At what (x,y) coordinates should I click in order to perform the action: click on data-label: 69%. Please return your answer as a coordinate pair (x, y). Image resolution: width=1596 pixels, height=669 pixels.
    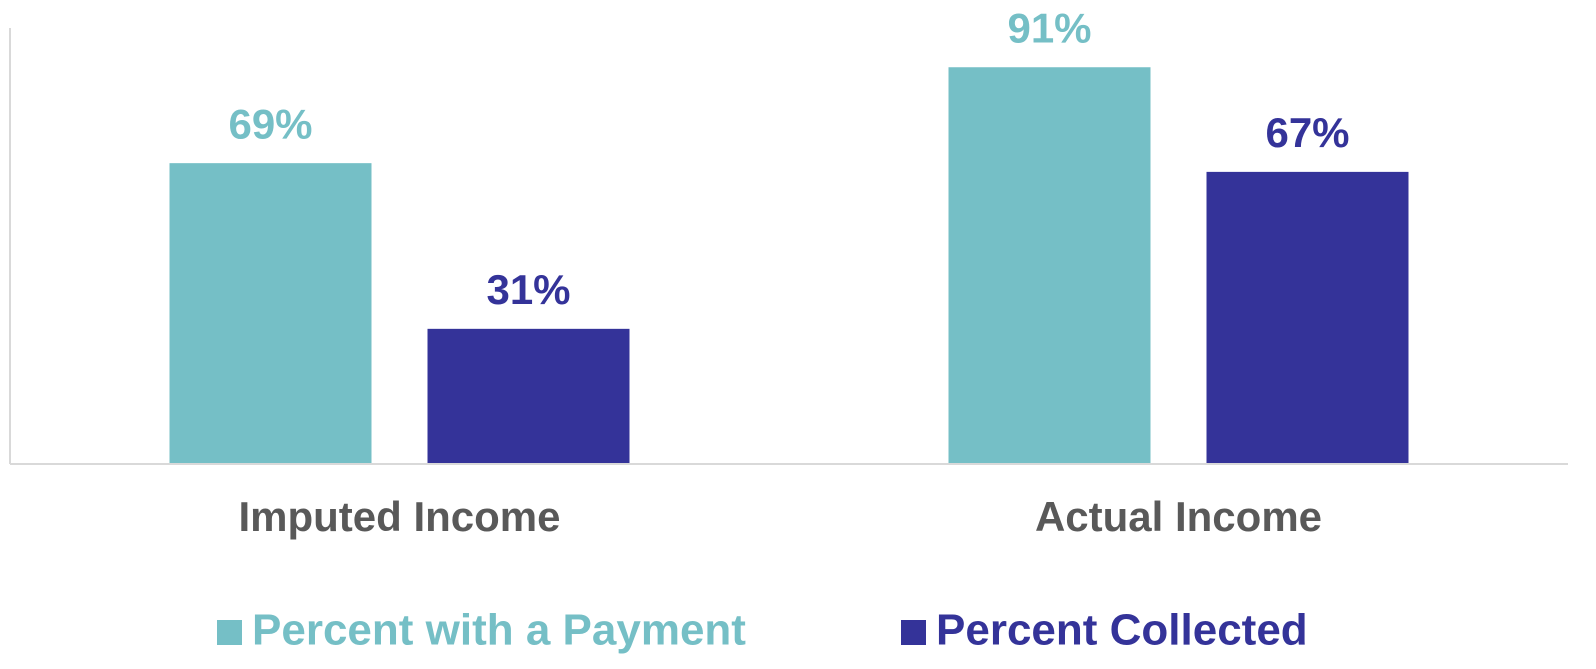
    Looking at the image, I should click on (270, 123).